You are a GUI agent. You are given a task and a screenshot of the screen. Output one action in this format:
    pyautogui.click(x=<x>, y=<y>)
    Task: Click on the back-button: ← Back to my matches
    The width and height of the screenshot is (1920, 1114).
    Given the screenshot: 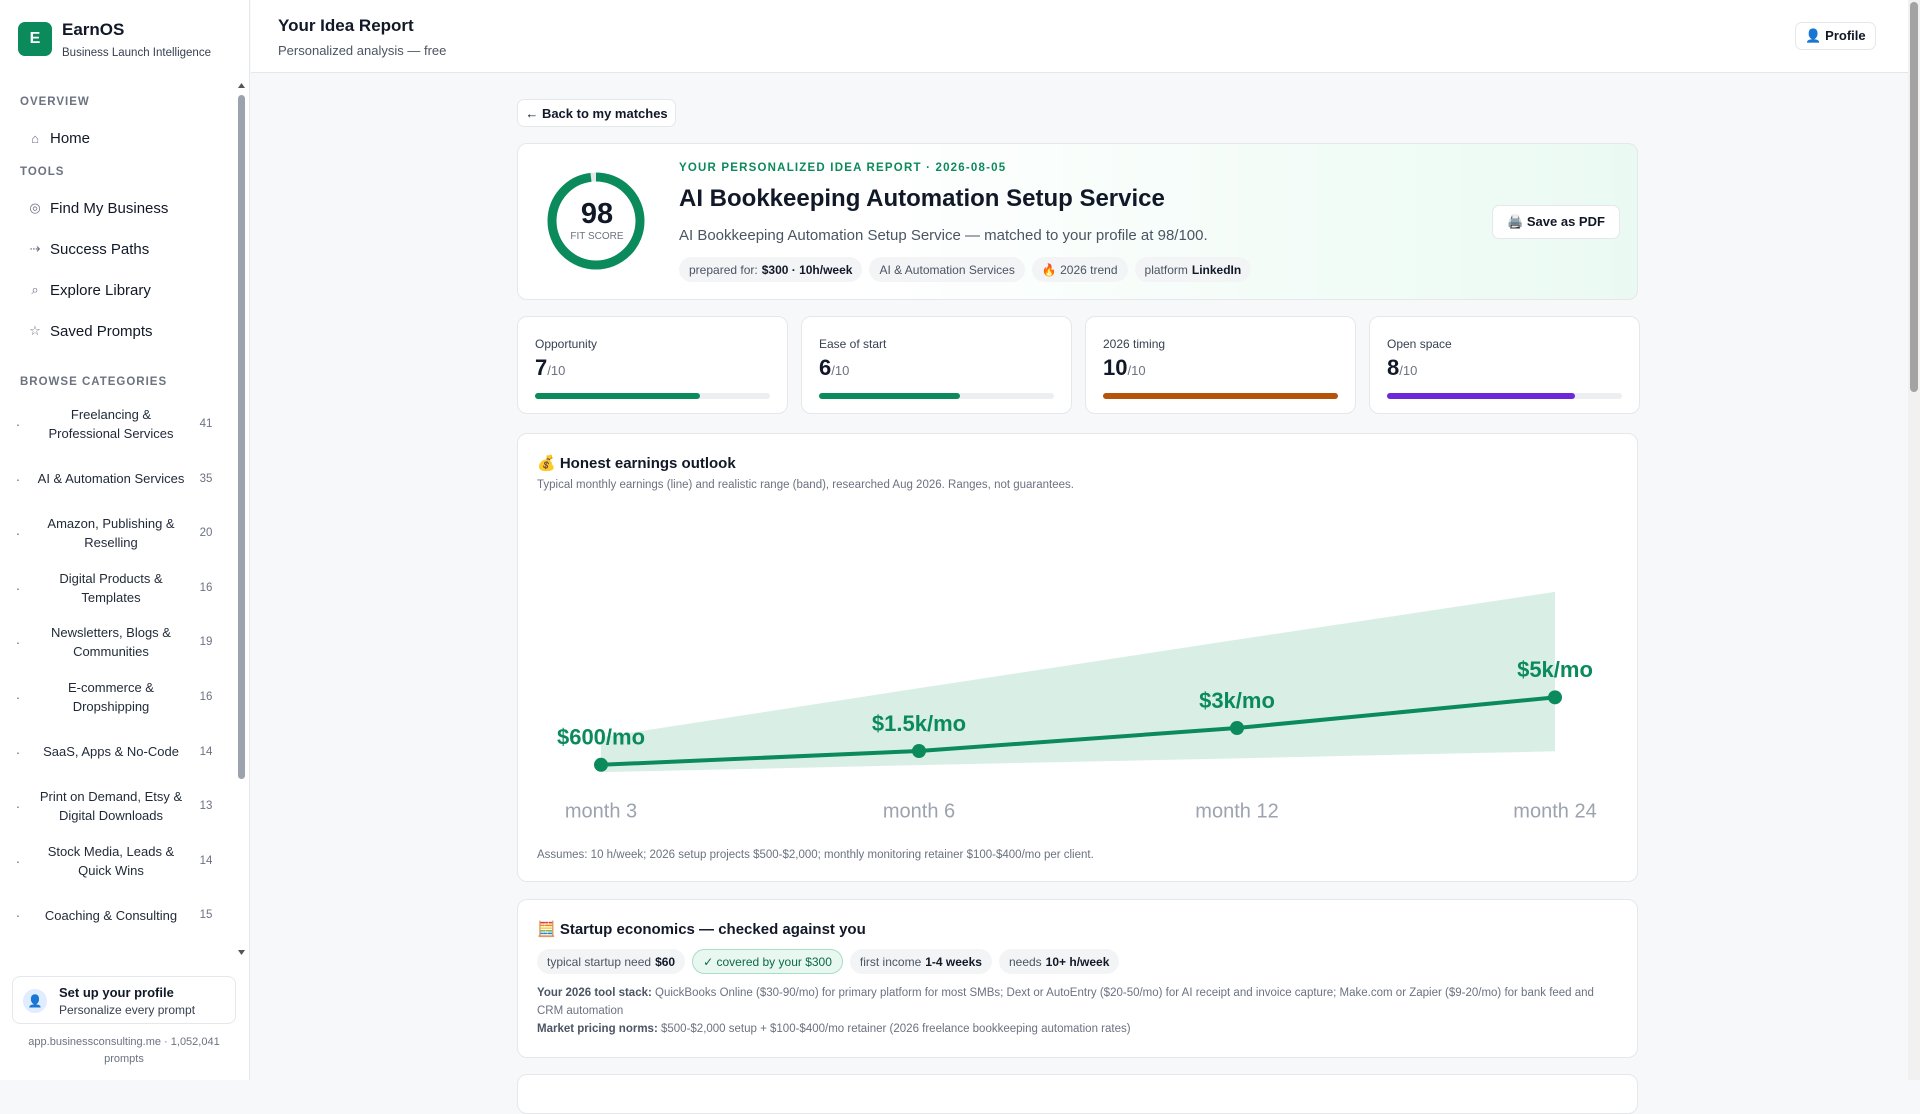 What is the action you would take?
    pyautogui.click(x=596, y=113)
    